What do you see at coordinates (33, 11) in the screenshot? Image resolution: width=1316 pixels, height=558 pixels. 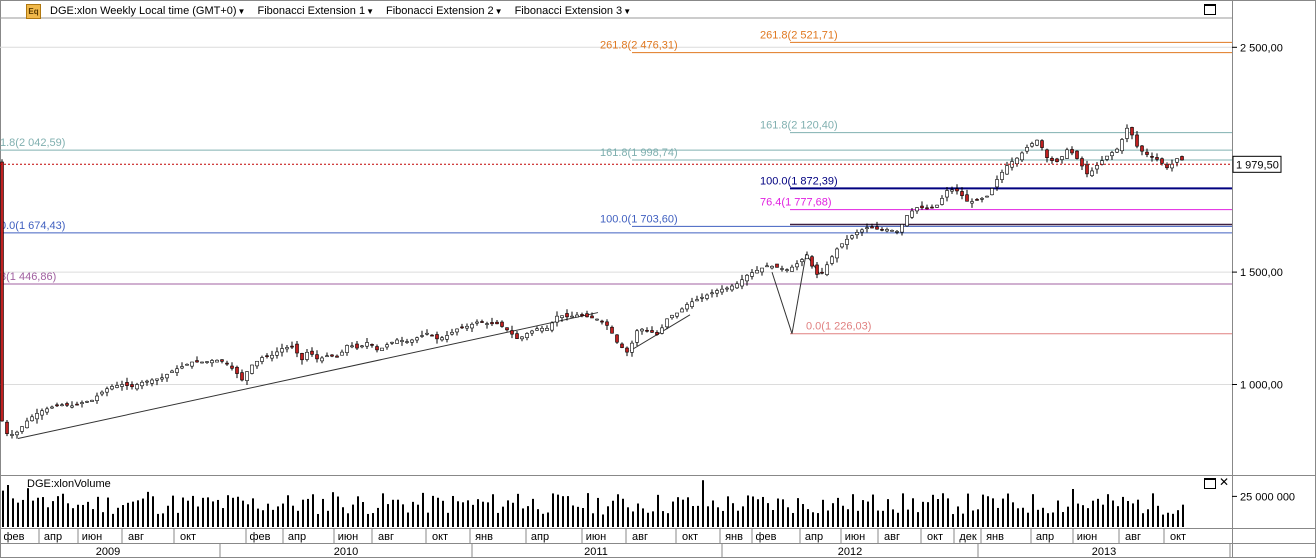 I see `equity-icon: Eq` at bounding box center [33, 11].